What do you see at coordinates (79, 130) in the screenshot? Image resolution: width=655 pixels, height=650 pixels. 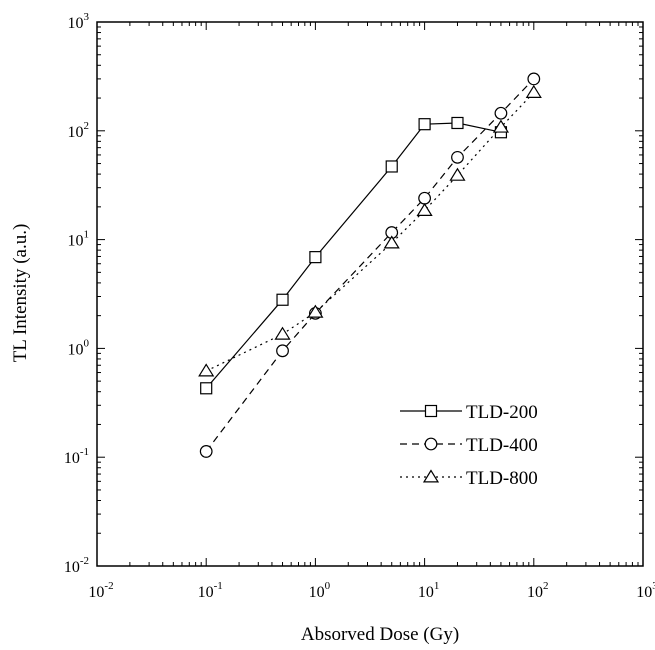 I see `y-tick-label: 10²` at bounding box center [79, 130].